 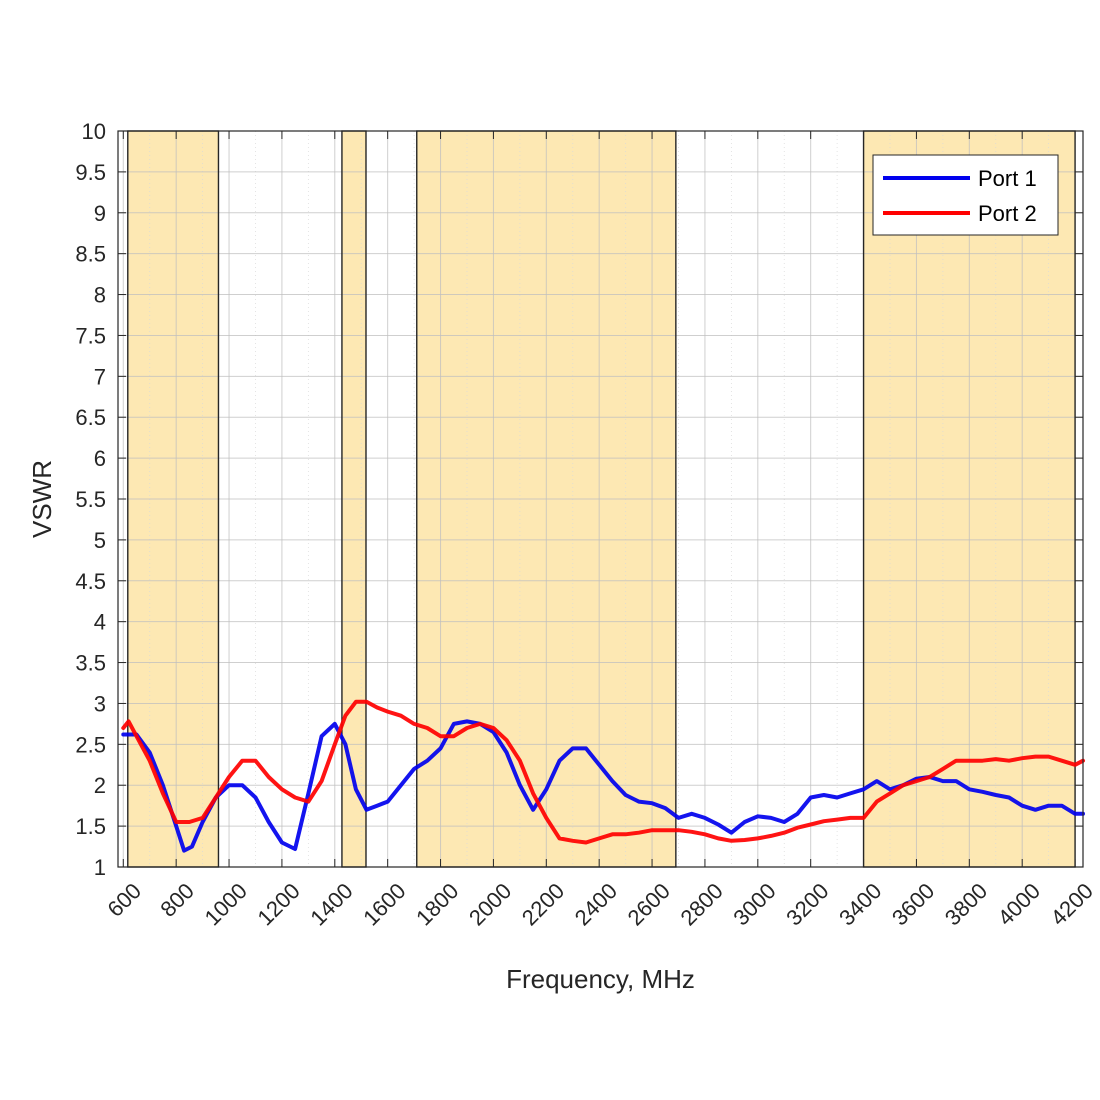 What do you see at coordinates (100, 867) in the screenshot?
I see `y-tick-label-0: 1` at bounding box center [100, 867].